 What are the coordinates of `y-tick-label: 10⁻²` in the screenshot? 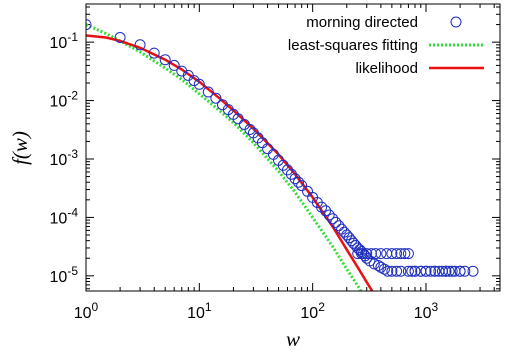 It's located at (64, 100).